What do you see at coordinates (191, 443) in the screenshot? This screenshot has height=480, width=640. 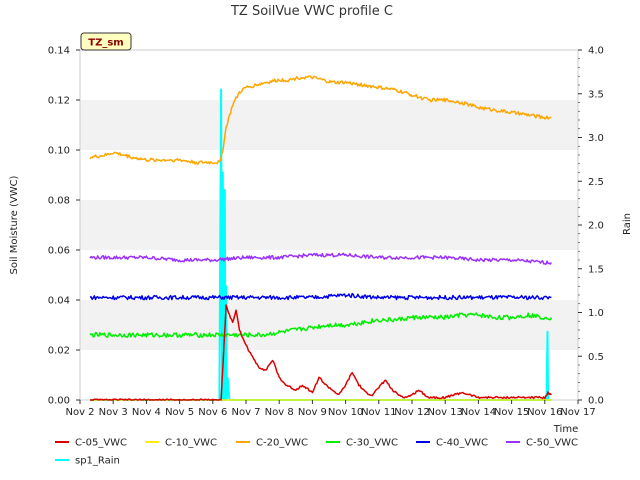 I see `legend-label: C-10_VWC` at bounding box center [191, 443].